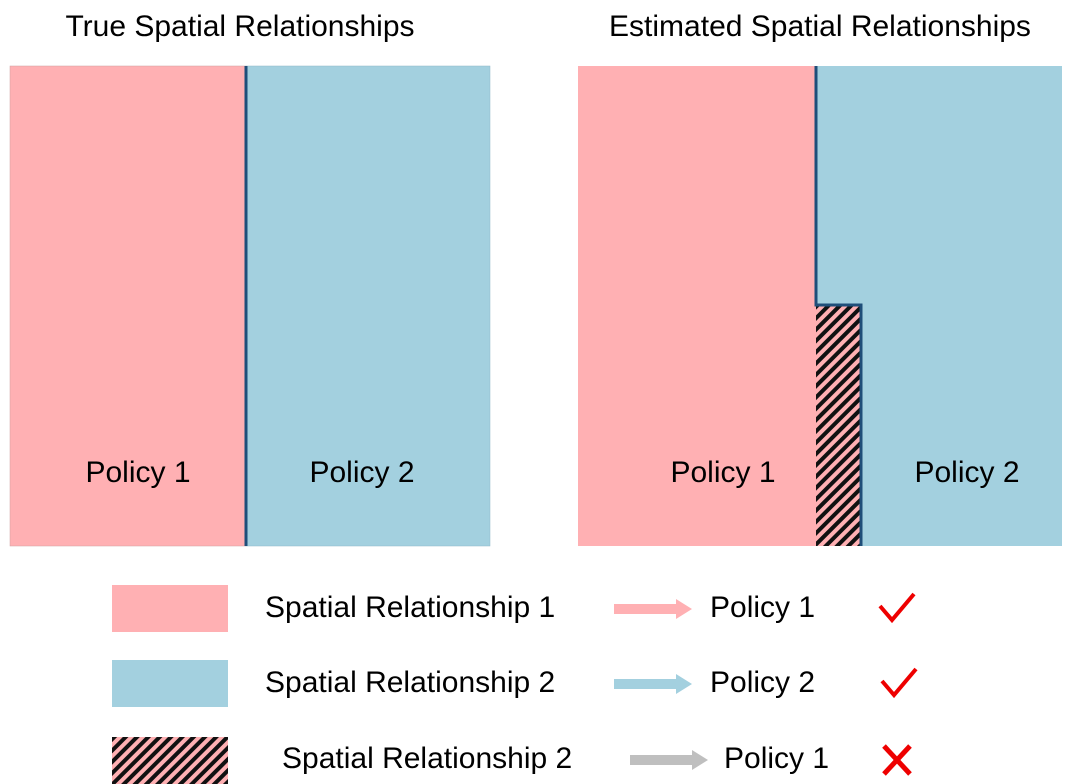 The width and height of the screenshot is (1077, 784). What do you see at coordinates (897, 760) in the screenshot?
I see `cross-icon` at bounding box center [897, 760].